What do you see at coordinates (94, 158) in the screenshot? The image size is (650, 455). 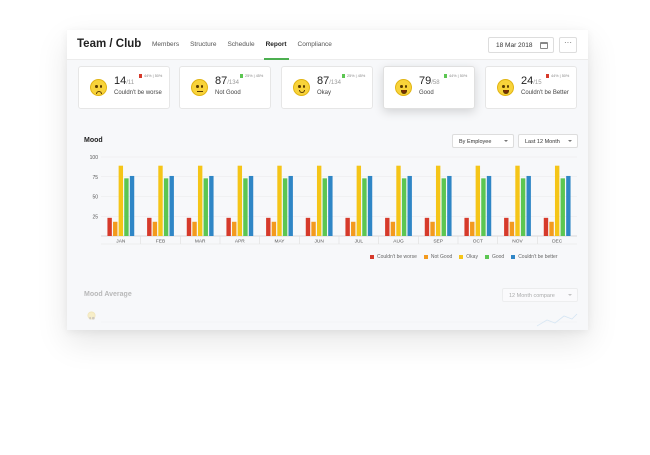 I see `y-tick-label: 100` at bounding box center [94, 158].